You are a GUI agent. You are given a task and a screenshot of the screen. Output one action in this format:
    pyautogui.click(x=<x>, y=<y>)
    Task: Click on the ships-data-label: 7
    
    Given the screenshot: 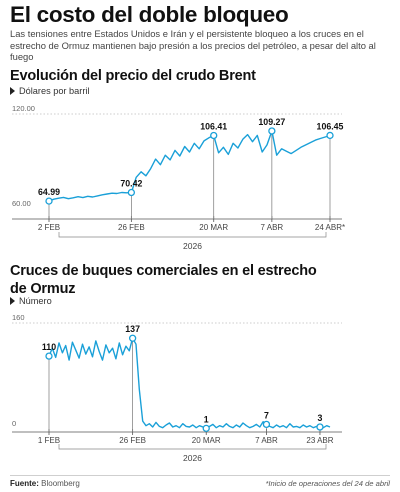 What is the action you would take?
    pyautogui.click(x=266, y=415)
    